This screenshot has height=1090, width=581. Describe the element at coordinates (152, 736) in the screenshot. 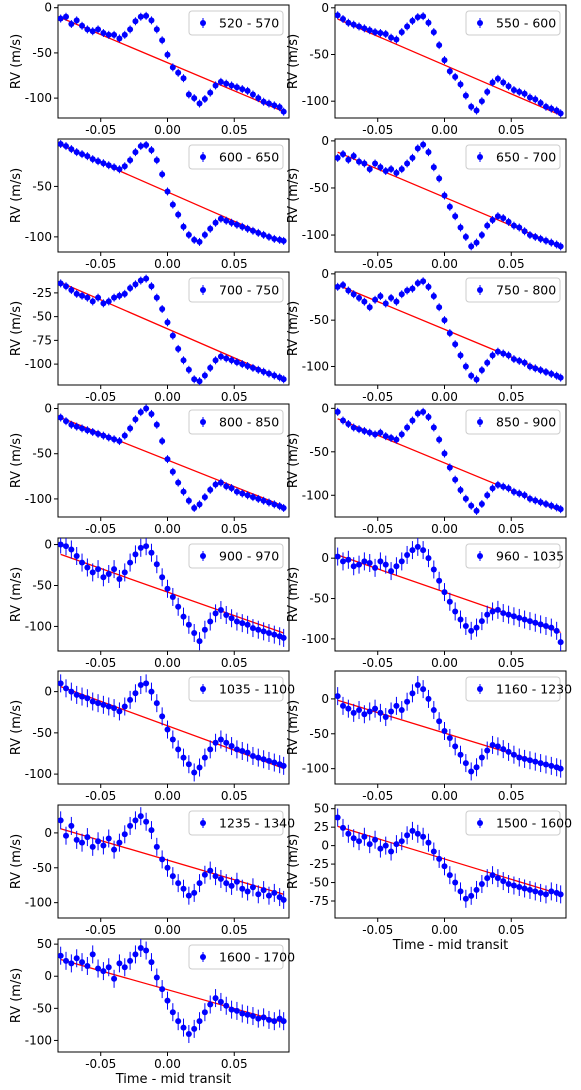

I see `panel-11: 0 -50 -100 -0.05 0.00 0.05 RV (m/s) 1035 - 1100` at that location.